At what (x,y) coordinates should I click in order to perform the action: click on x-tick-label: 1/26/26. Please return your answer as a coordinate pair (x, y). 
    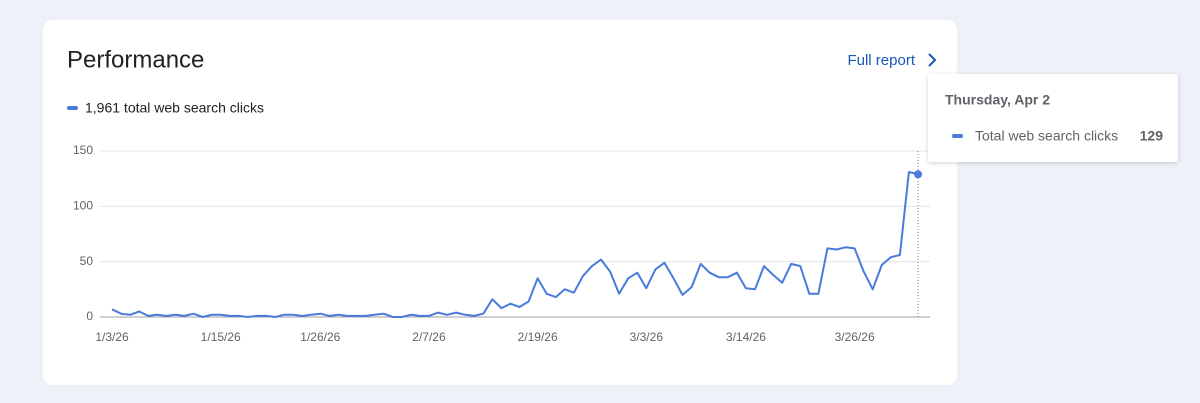
    Looking at the image, I should click on (320, 337).